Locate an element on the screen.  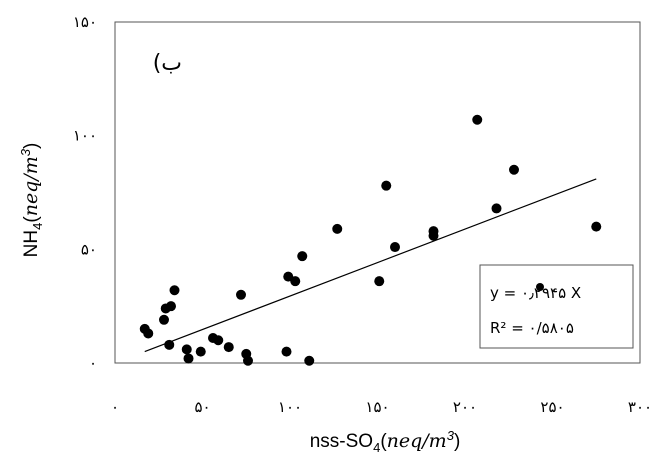
x-tick-label-4: ۲۰۰ is located at coordinates (465, 407).